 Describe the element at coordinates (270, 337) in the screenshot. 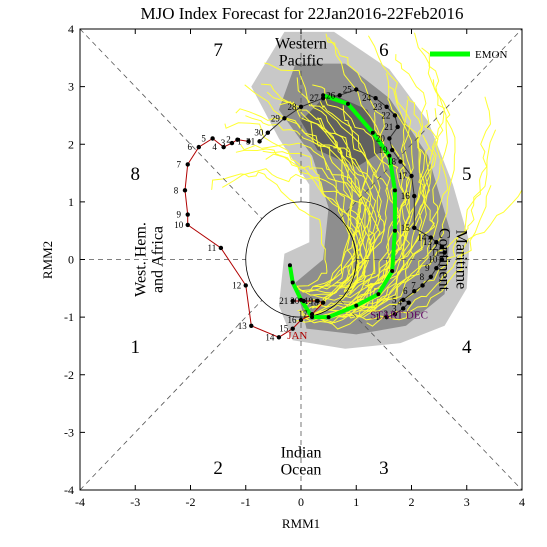

I see `day-label-observed-jan: 14` at that location.